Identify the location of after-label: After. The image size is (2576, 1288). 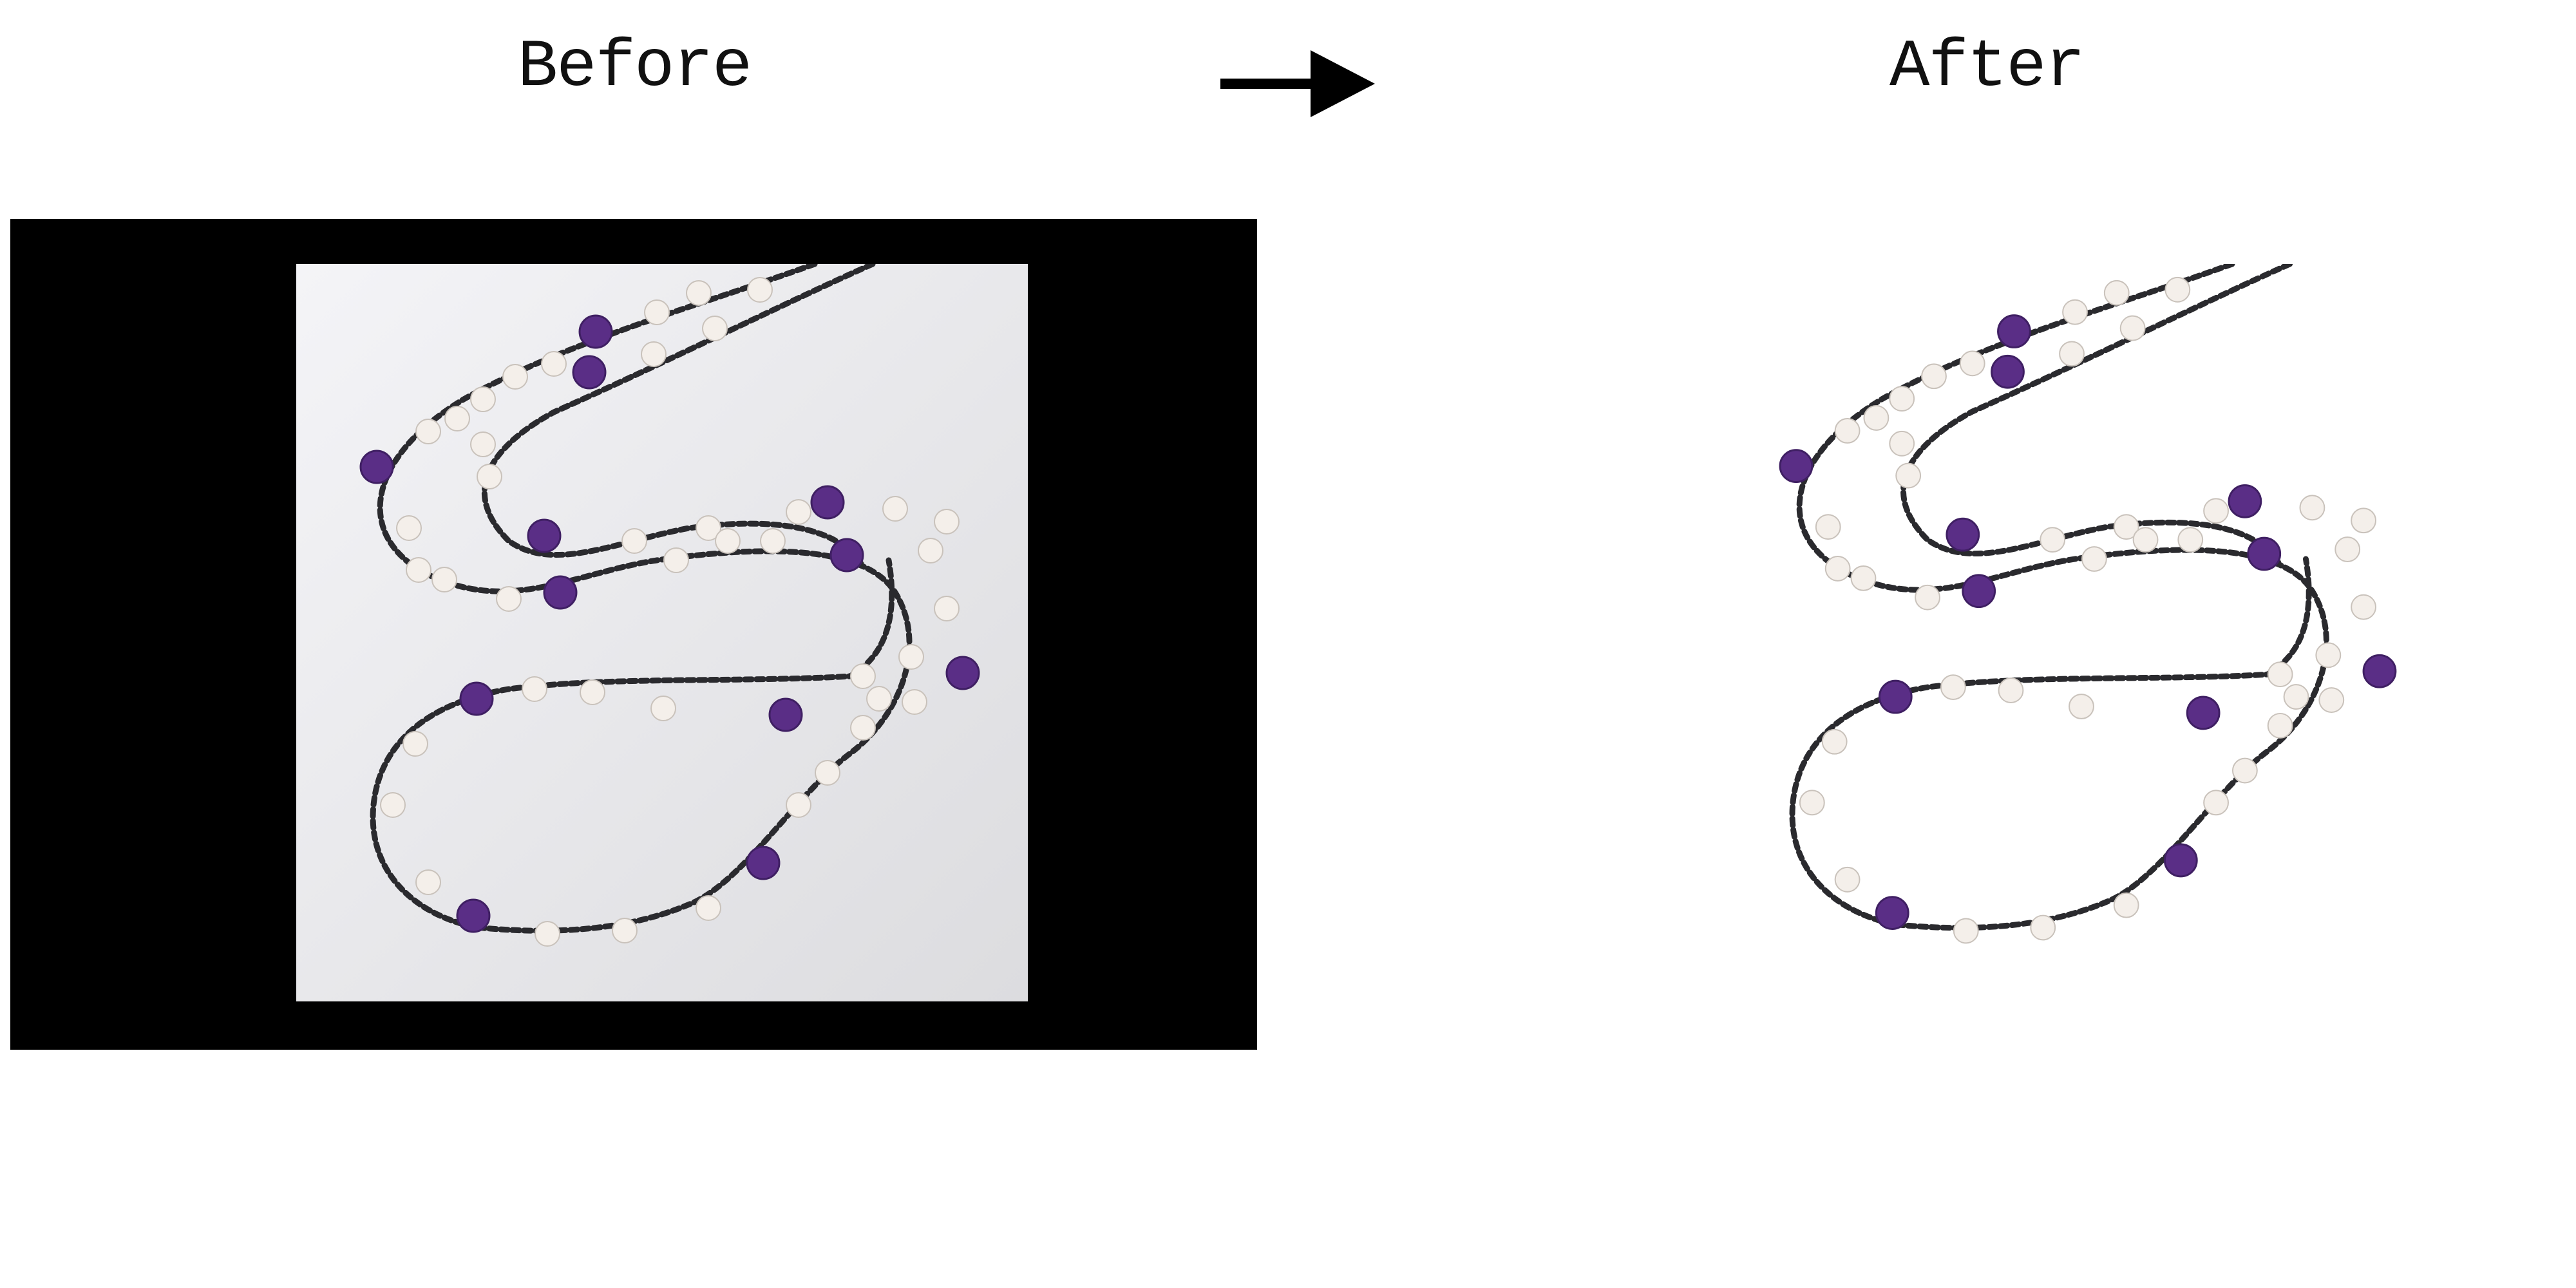
(1987, 68).